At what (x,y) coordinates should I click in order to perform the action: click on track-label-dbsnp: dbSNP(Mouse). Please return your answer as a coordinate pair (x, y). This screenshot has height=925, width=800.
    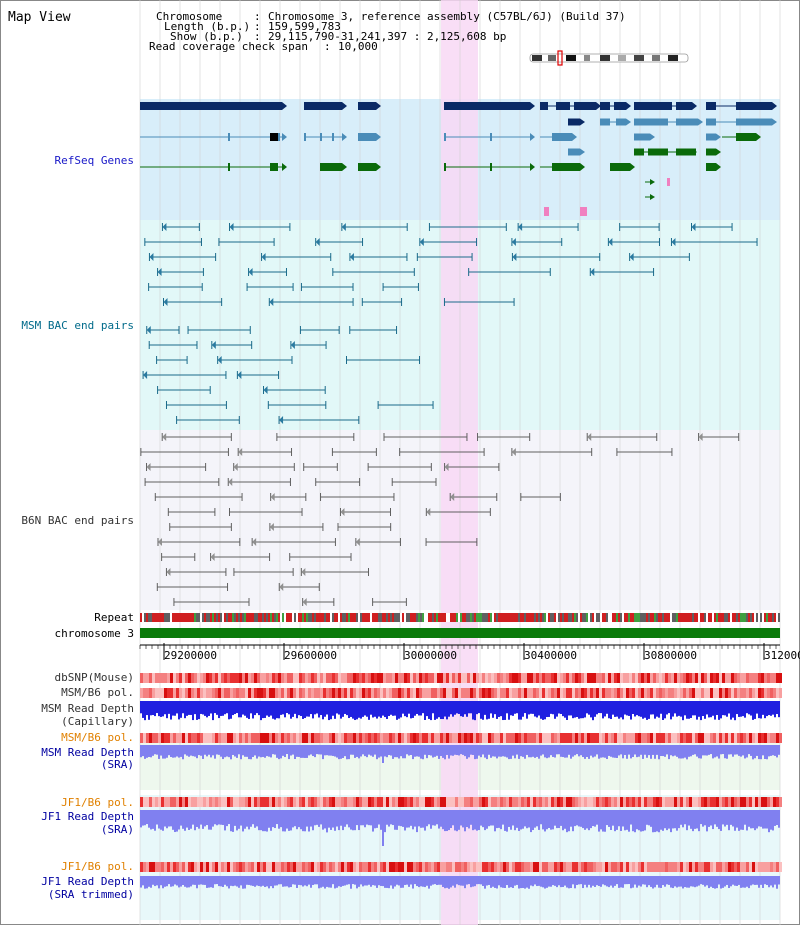
    Looking at the image, I should click on (94, 677).